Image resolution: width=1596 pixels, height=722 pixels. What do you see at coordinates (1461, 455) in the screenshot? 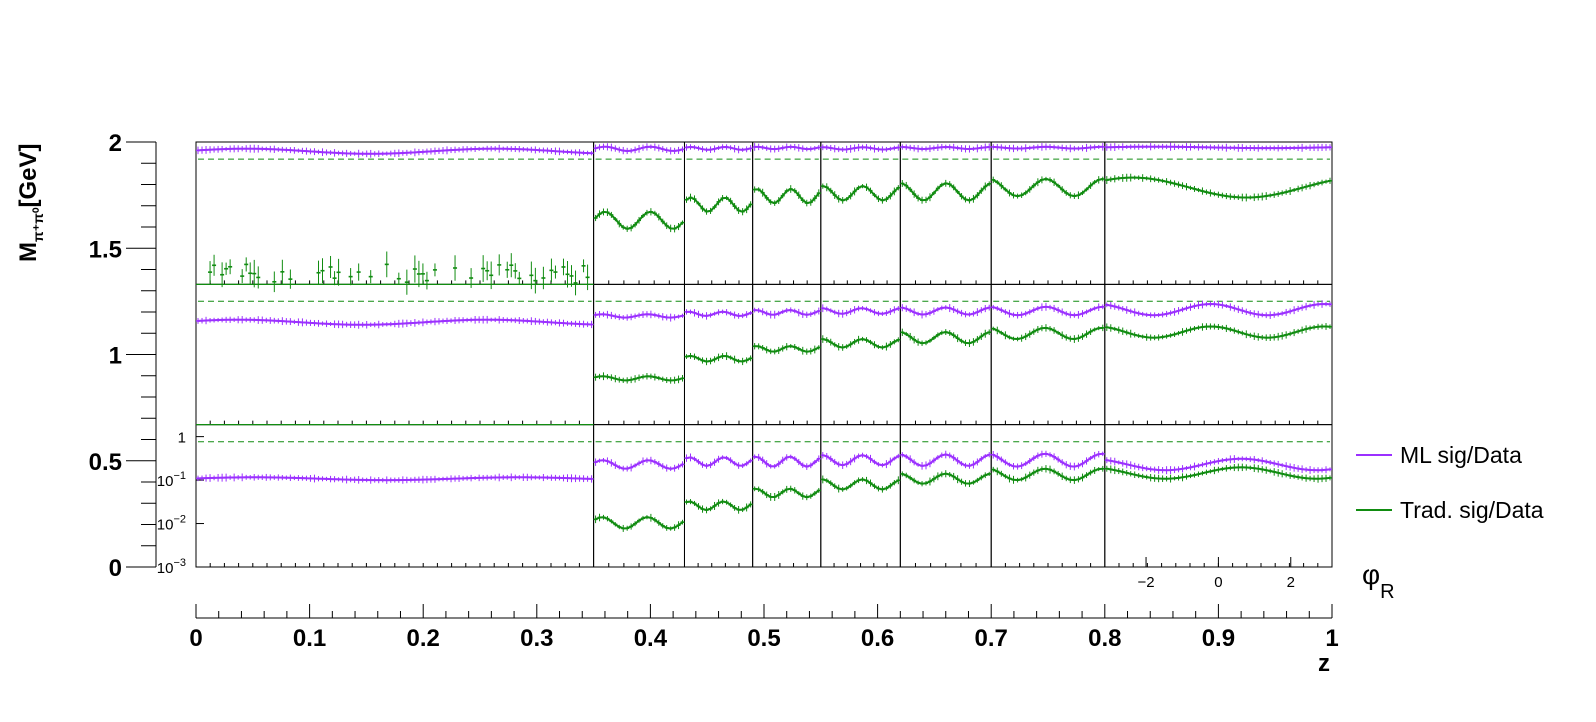
I see `legend-label-ml: ML sig/Data` at bounding box center [1461, 455].